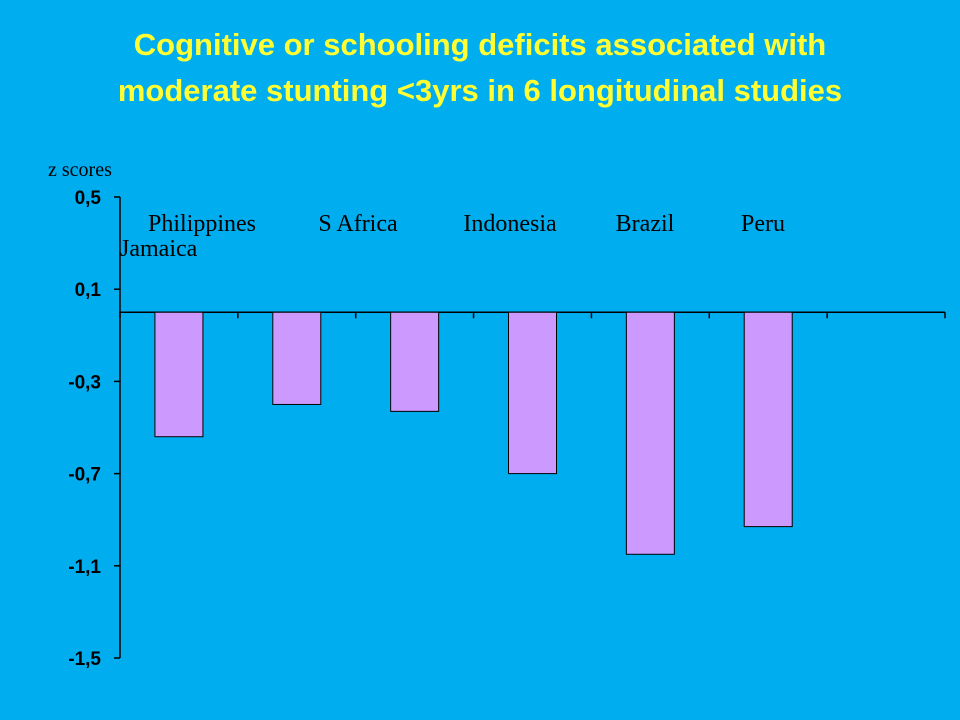 This screenshot has width=960, height=720. Describe the element at coordinates (358, 224) in the screenshot. I see `category-label-s-africa: S Africa` at that location.